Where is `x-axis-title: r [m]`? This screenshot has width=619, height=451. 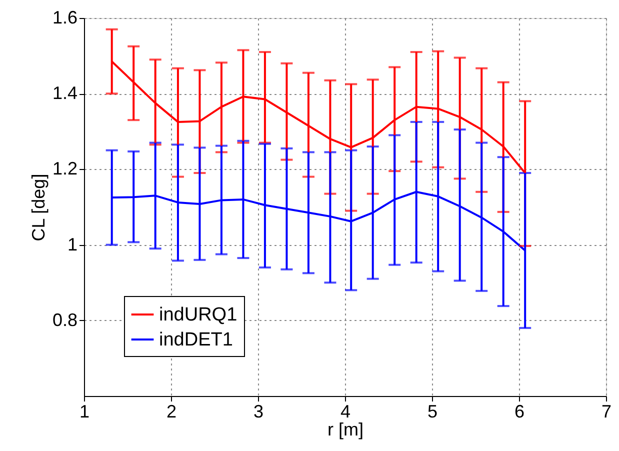
x-axis-title: r [m] is located at coordinates (346, 430).